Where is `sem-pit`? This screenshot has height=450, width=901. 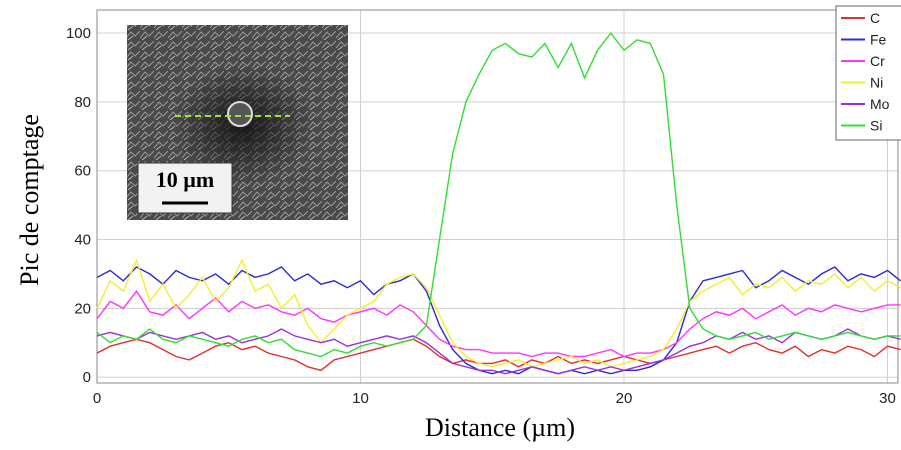 sem-pit is located at coordinates (240, 114).